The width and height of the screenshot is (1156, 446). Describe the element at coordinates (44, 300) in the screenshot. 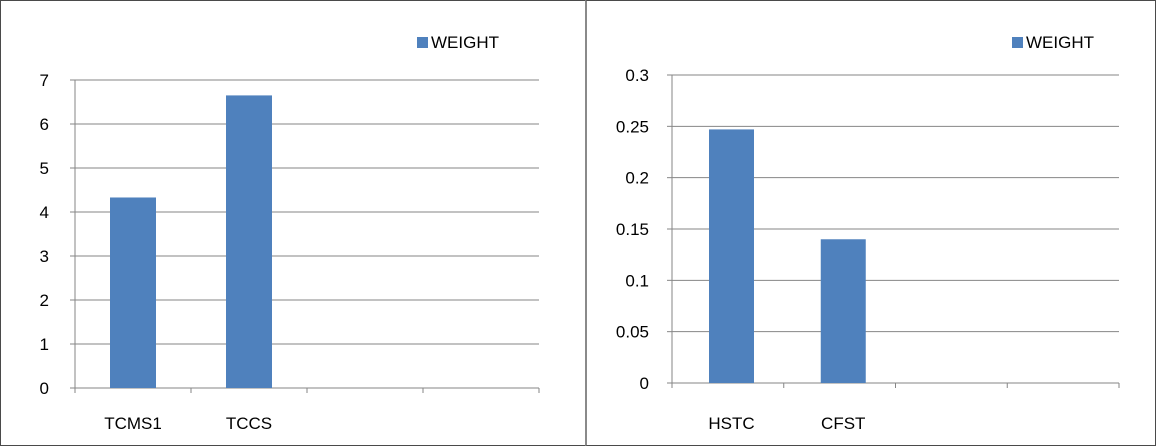

I see `left-y-tick-label: 2` at that location.